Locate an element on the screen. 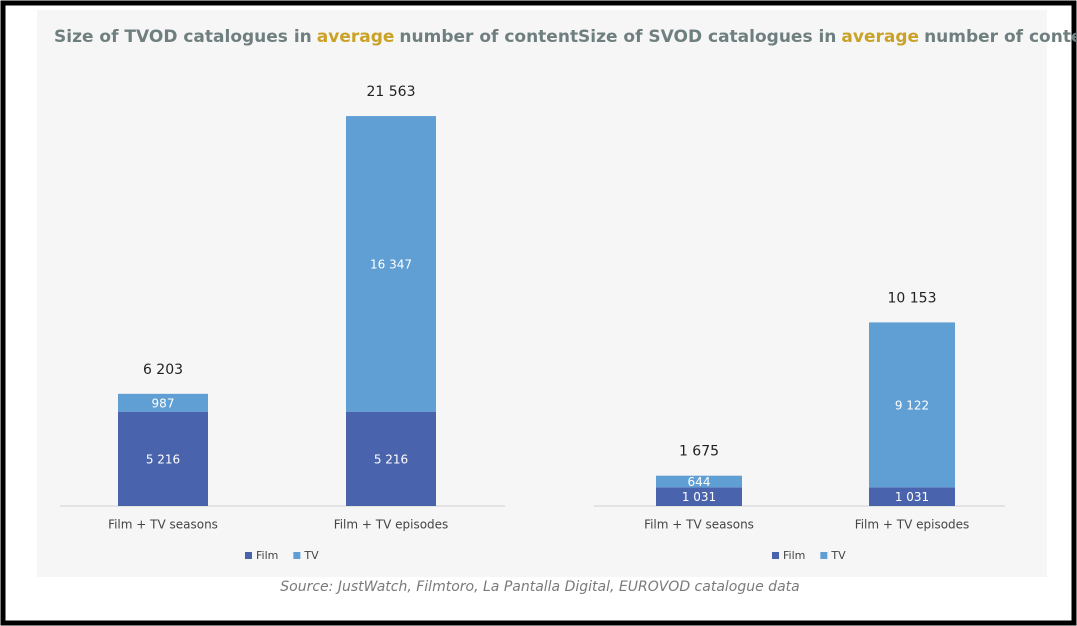 Image resolution: width=1077 pixels, height=626 pixels. title-part: Size of TVOD catalogues in is located at coordinates (183, 37).